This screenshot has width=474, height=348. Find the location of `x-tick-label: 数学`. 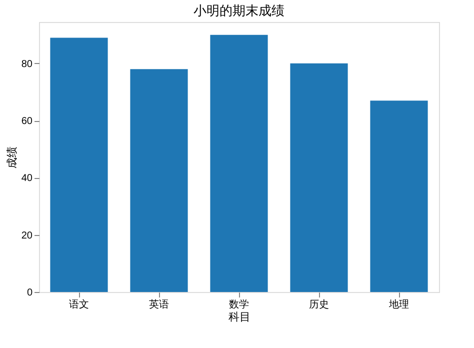

x-tick-label: 数学 is located at coordinates (239, 304).